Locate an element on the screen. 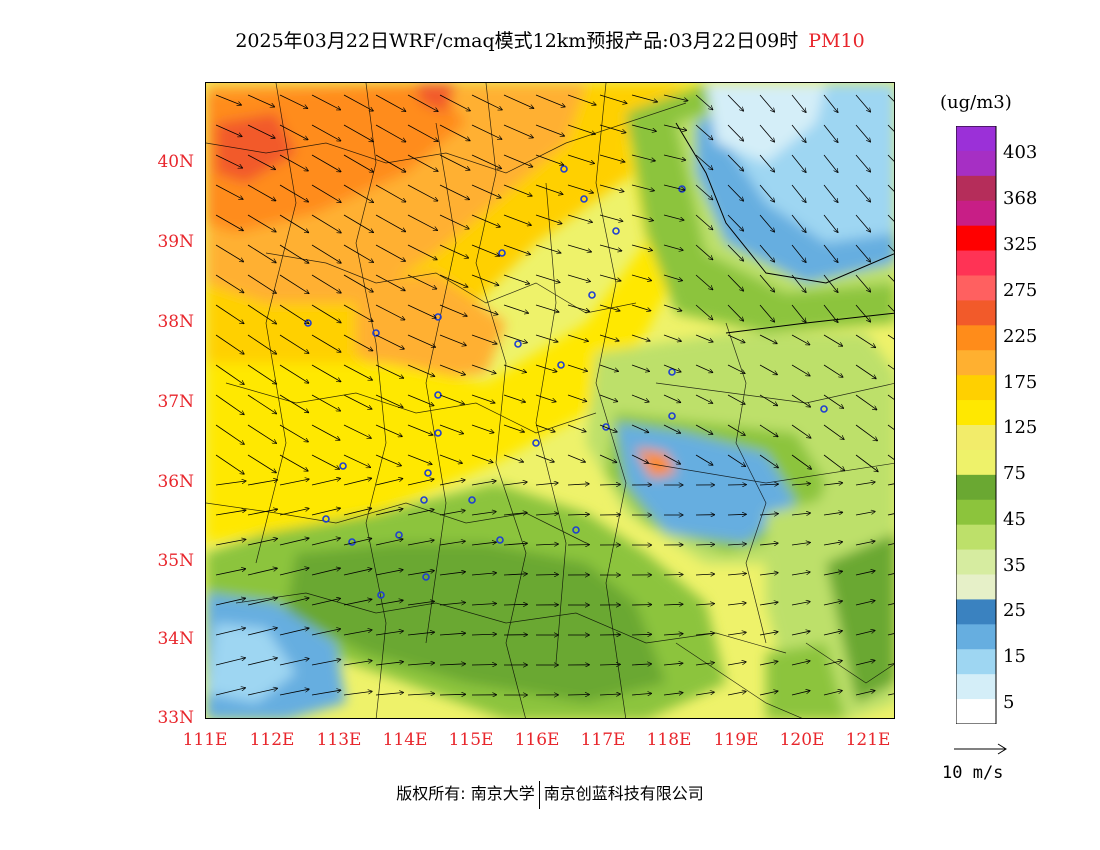 This screenshot has height=850, width=1100. copyright-left: 版权所有: 南京大学 is located at coordinates (465, 793).